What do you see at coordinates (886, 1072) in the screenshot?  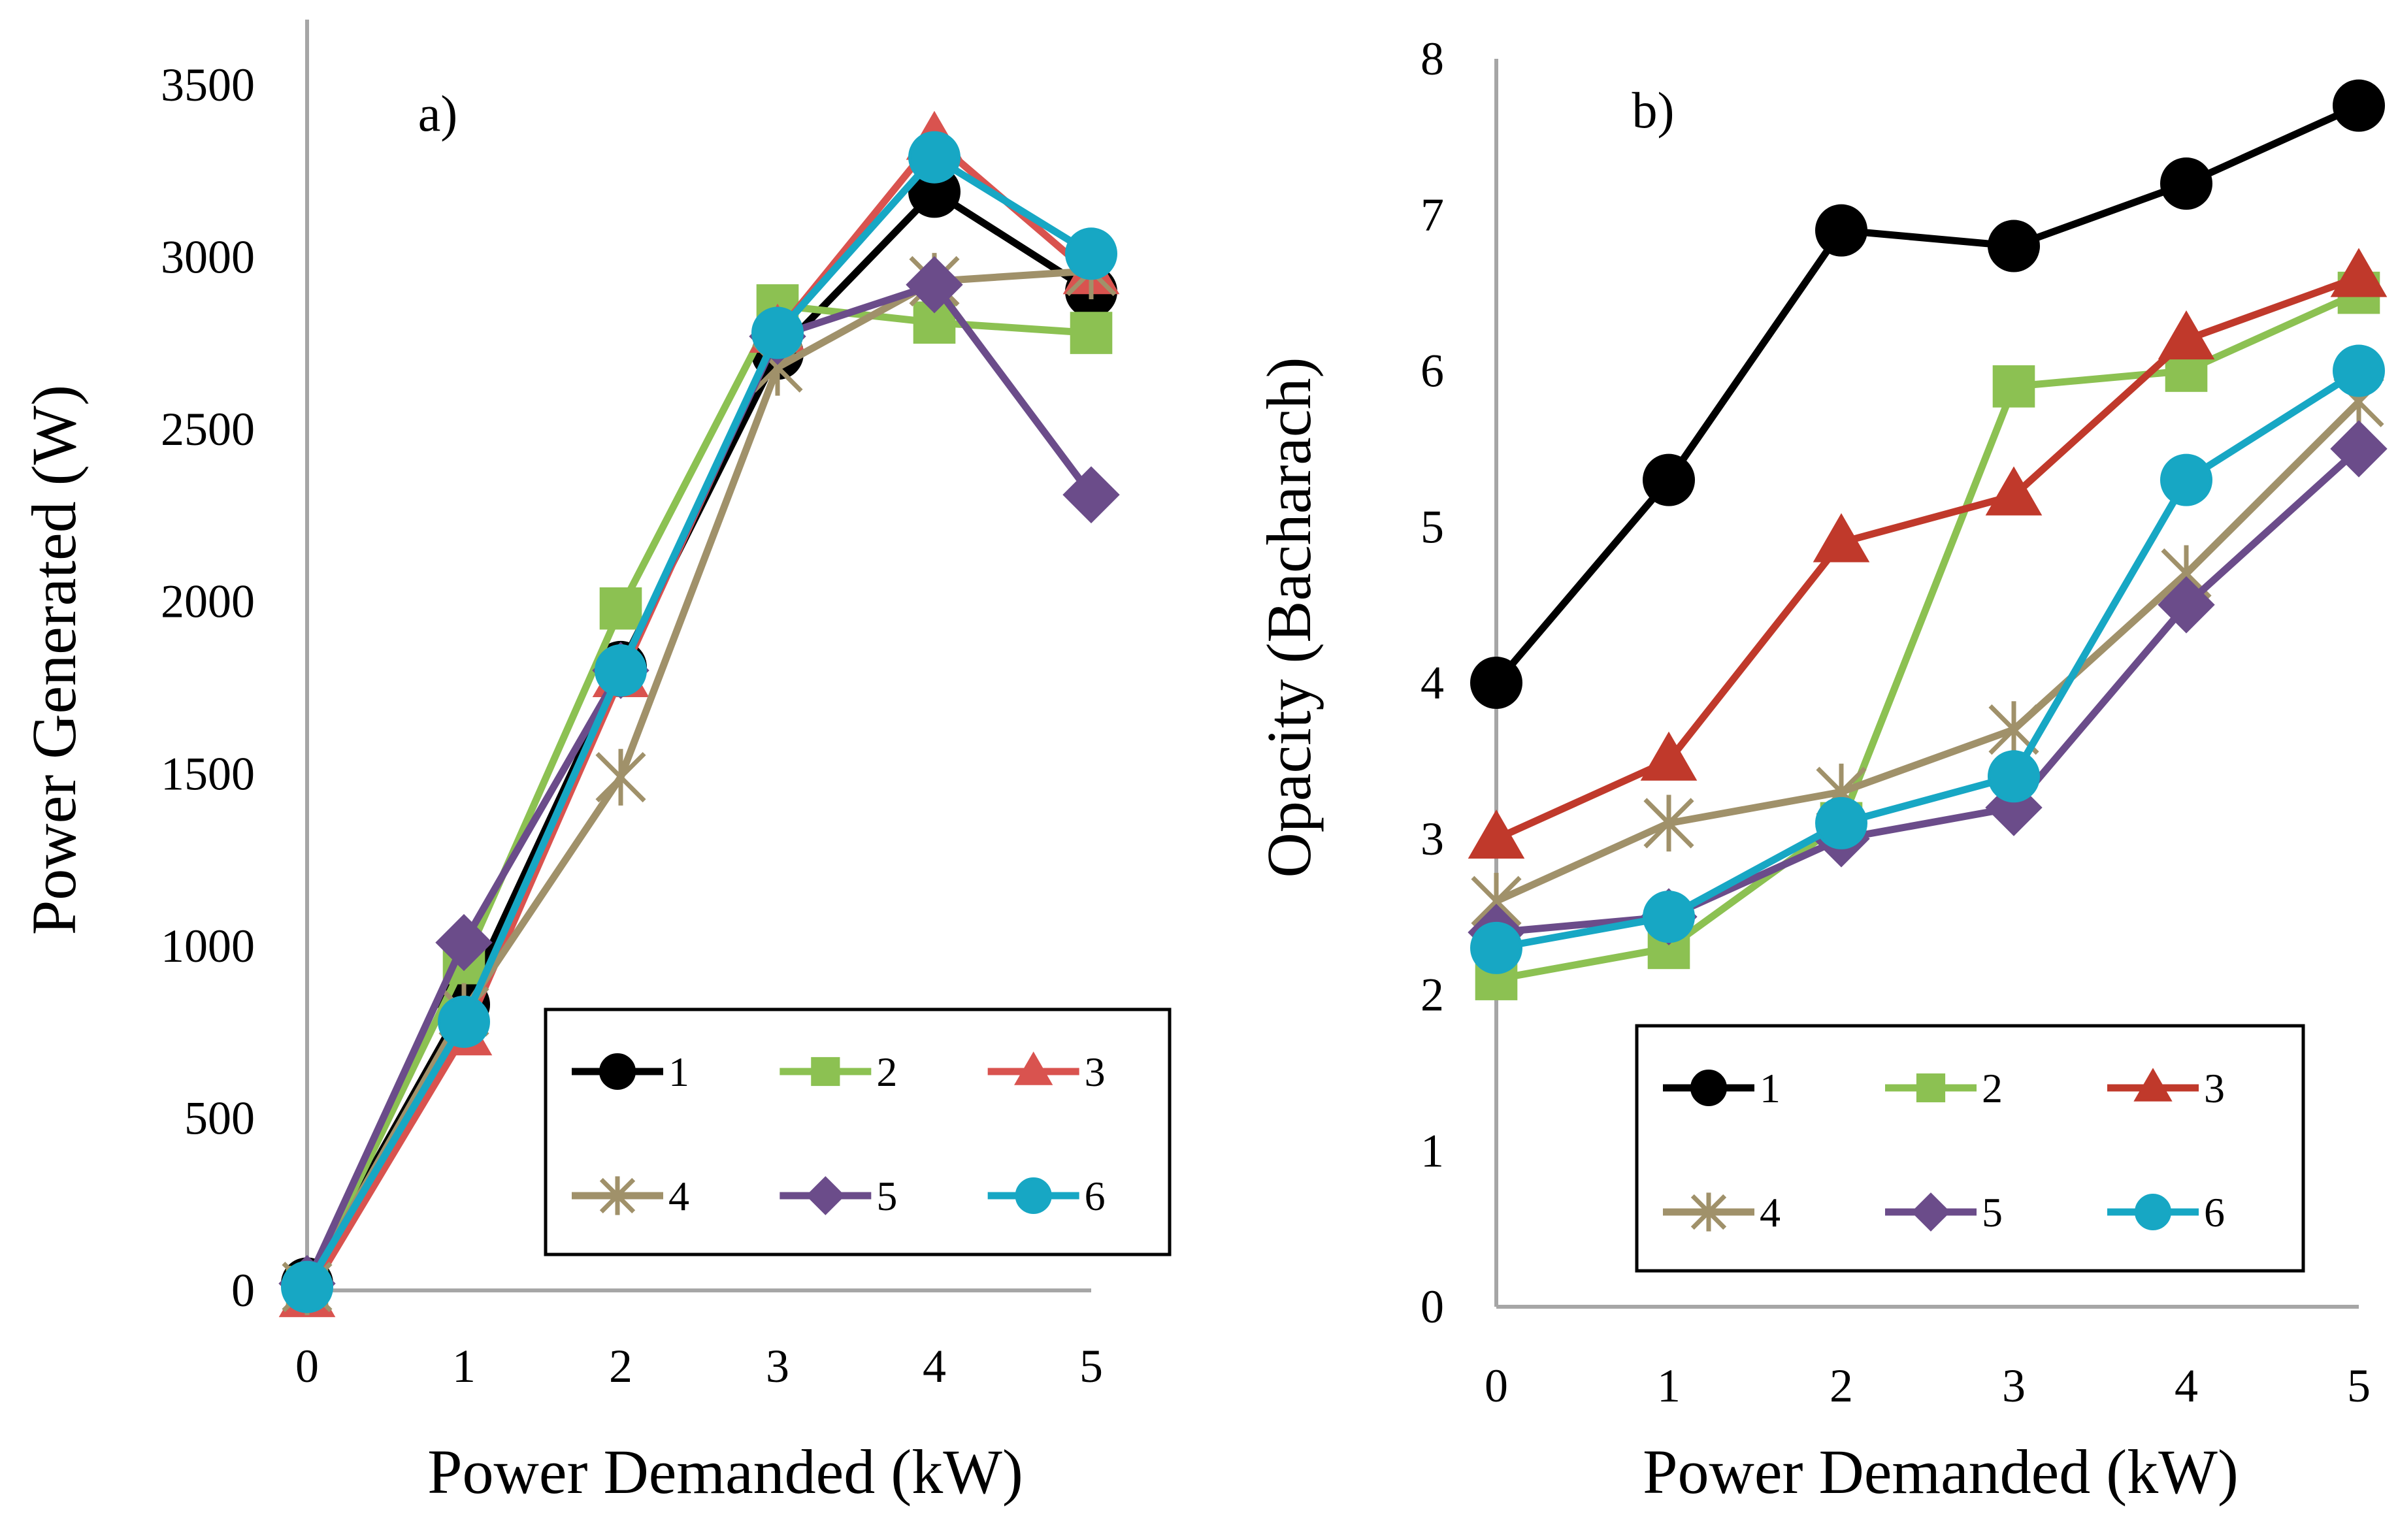 I see `legend-label: 2` at bounding box center [886, 1072].